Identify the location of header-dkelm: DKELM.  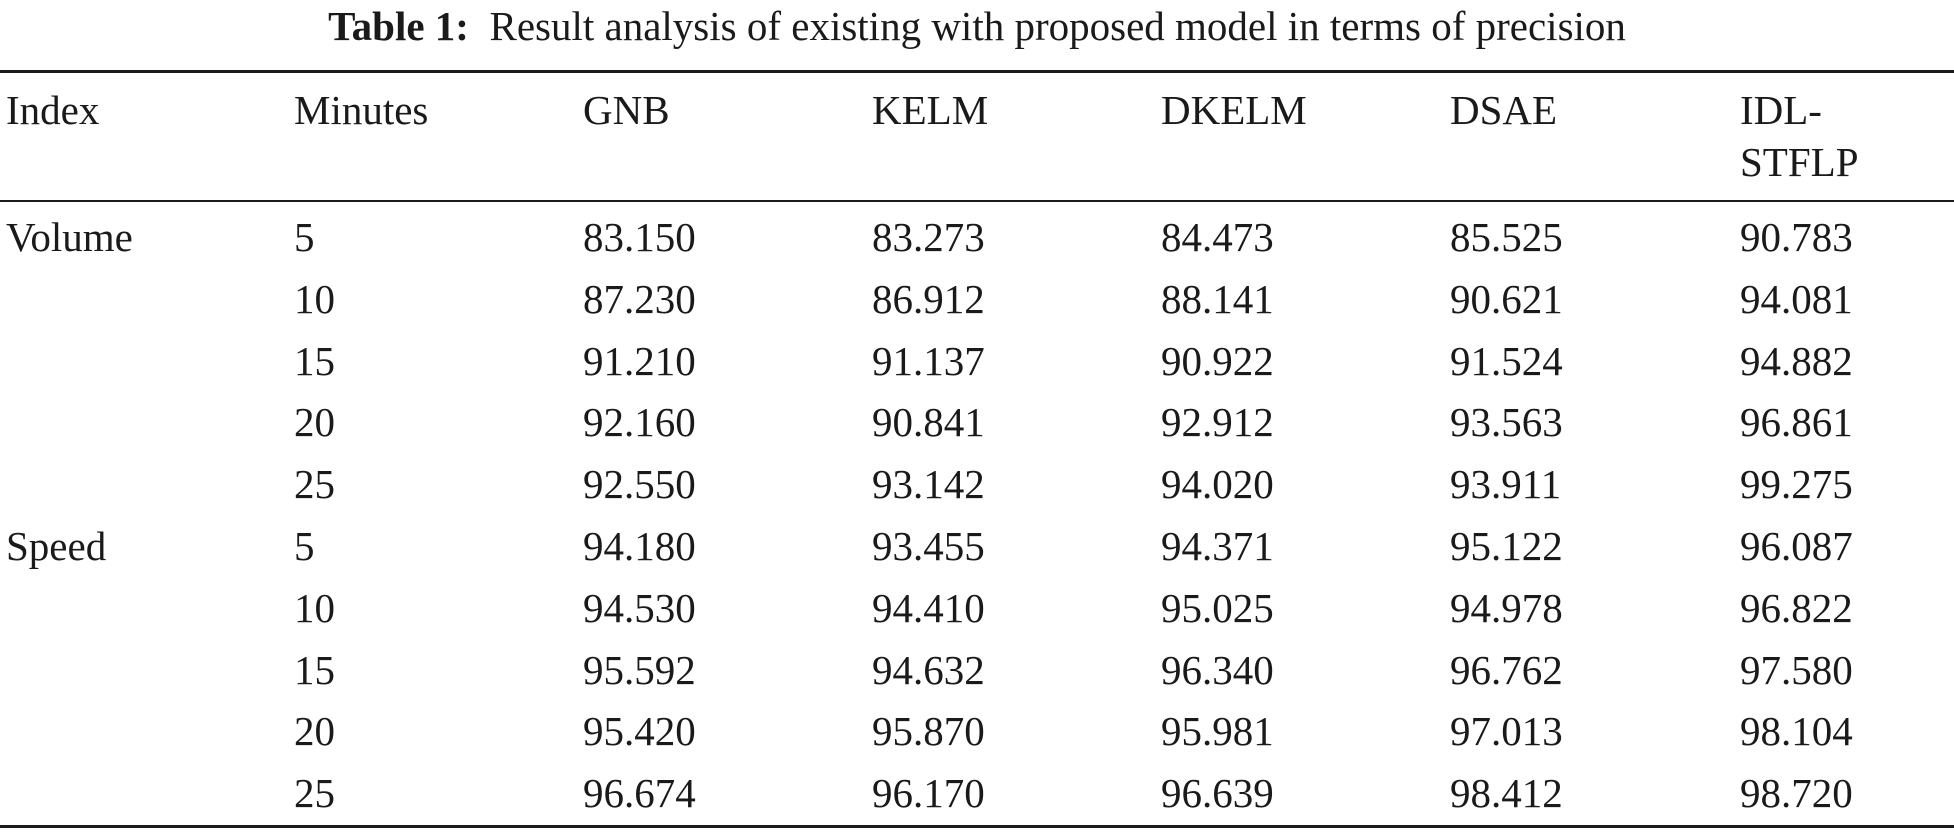
(1234, 110).